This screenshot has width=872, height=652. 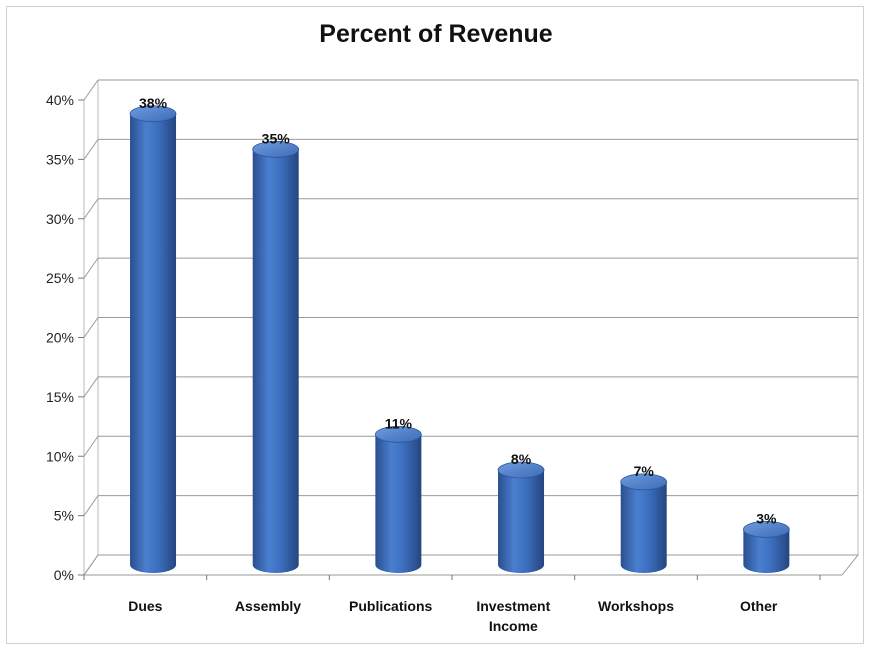 I want to click on y-tick-label: 15%, so click(x=60, y=397).